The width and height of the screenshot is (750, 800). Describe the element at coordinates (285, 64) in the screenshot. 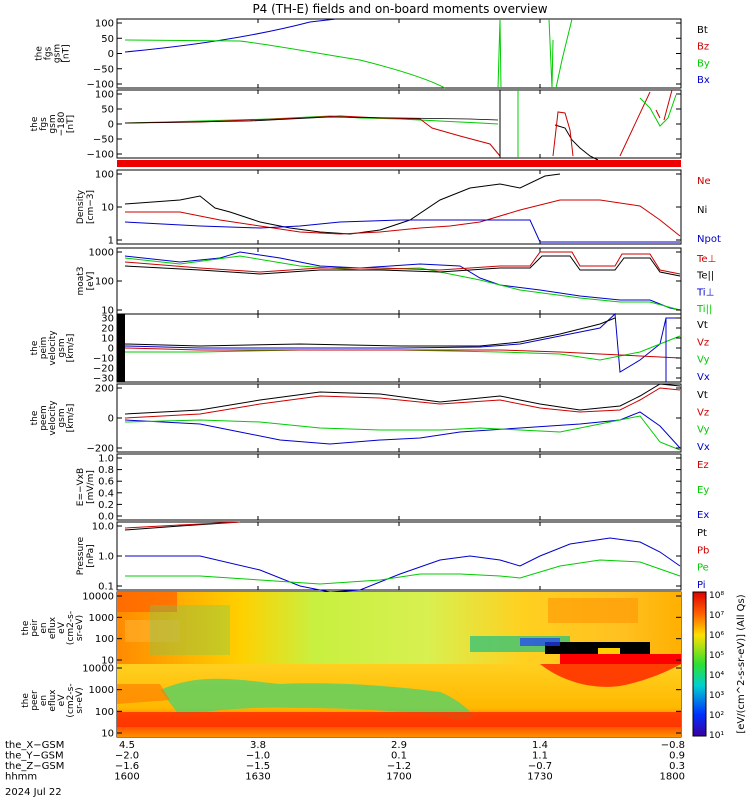

I see `by-trace` at that location.